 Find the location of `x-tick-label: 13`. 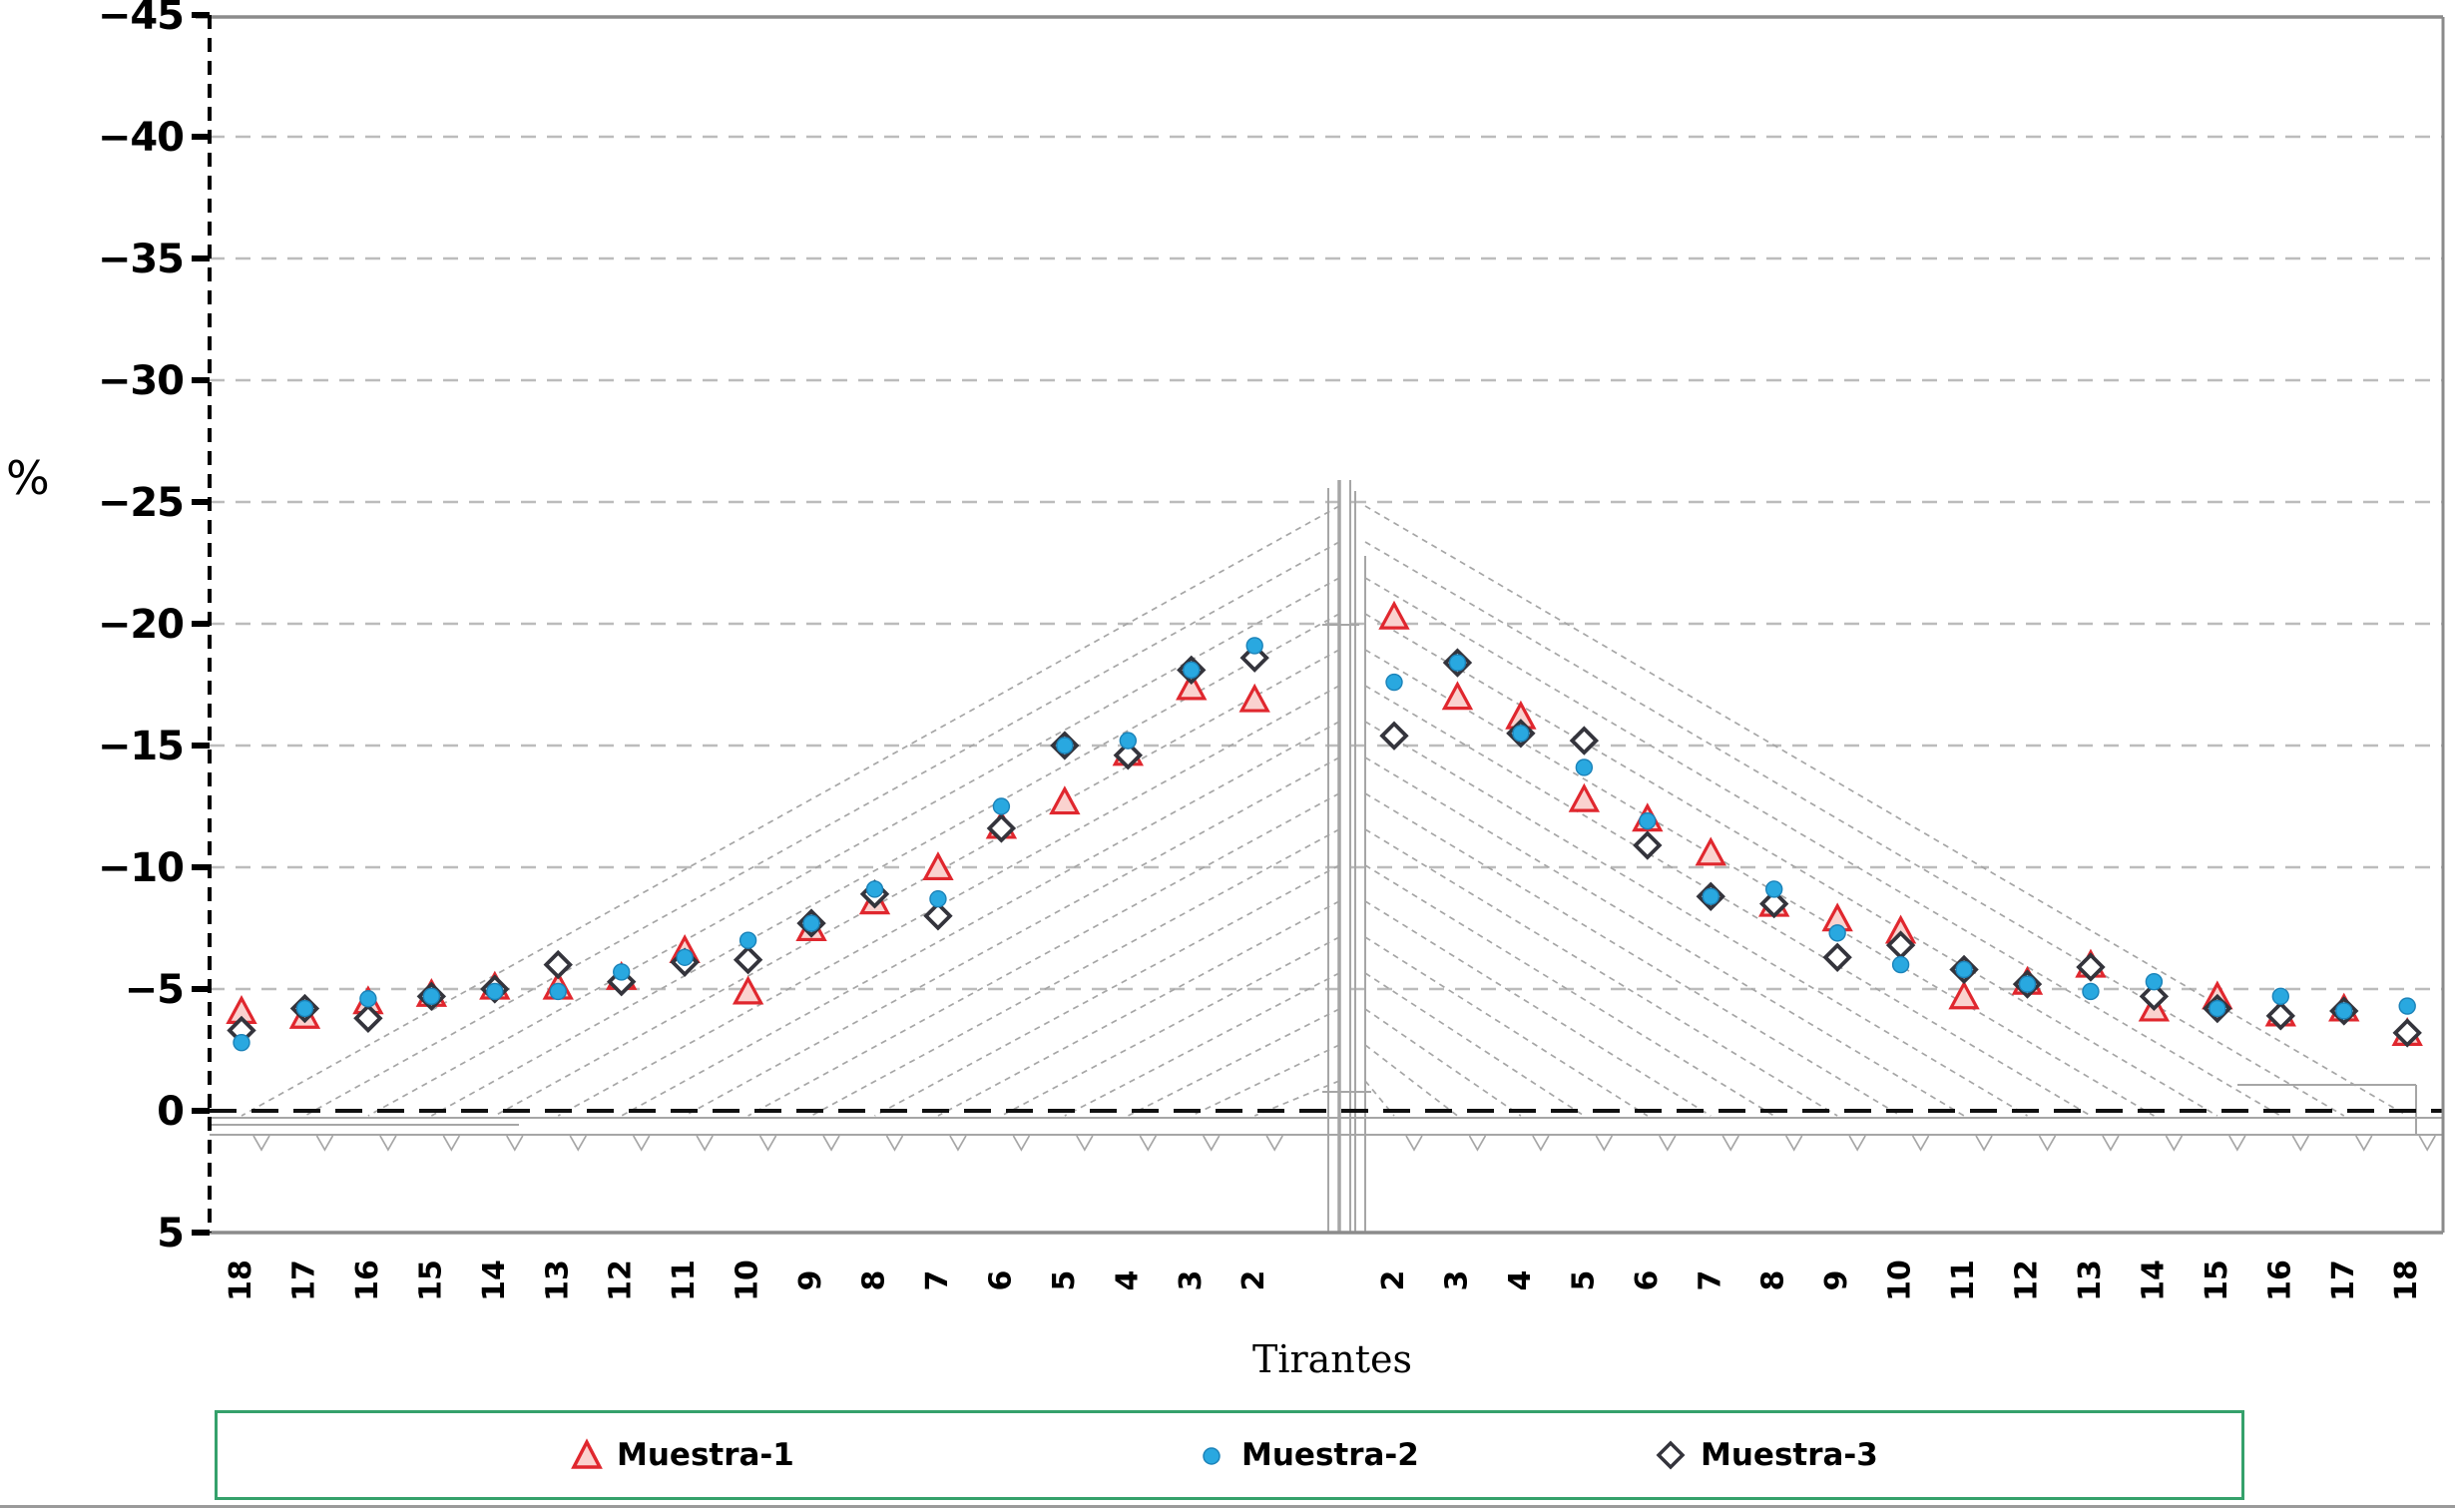

x-tick-label: 13 is located at coordinates (2090, 1280).